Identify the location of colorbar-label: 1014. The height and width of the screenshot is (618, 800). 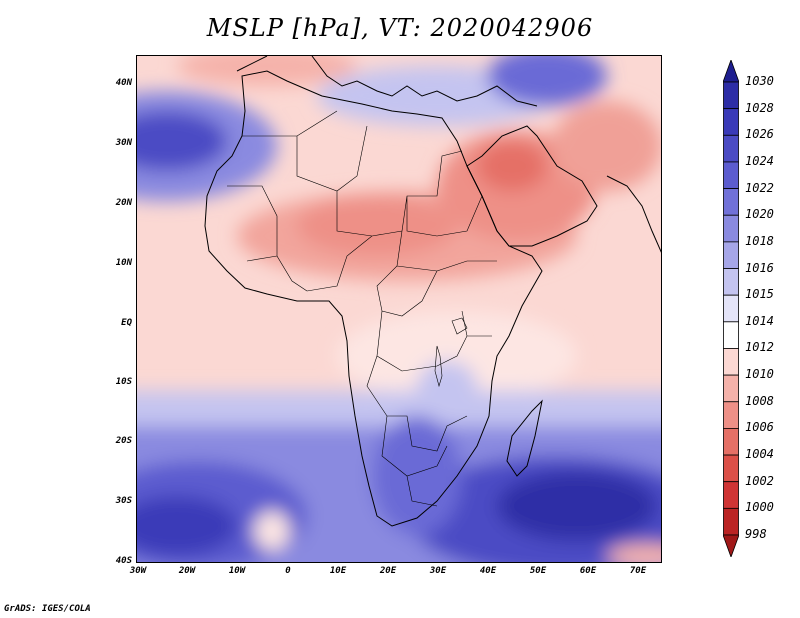
(759, 320).